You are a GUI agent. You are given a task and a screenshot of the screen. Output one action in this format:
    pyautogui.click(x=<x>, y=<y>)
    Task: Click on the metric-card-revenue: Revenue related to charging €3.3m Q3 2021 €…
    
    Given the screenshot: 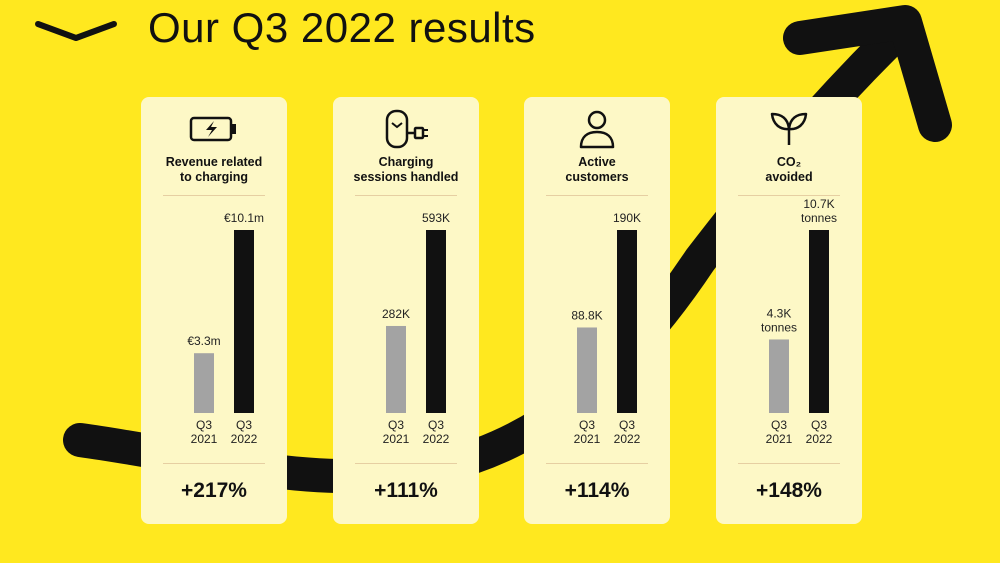 What is the action you would take?
    pyautogui.click(x=214, y=310)
    